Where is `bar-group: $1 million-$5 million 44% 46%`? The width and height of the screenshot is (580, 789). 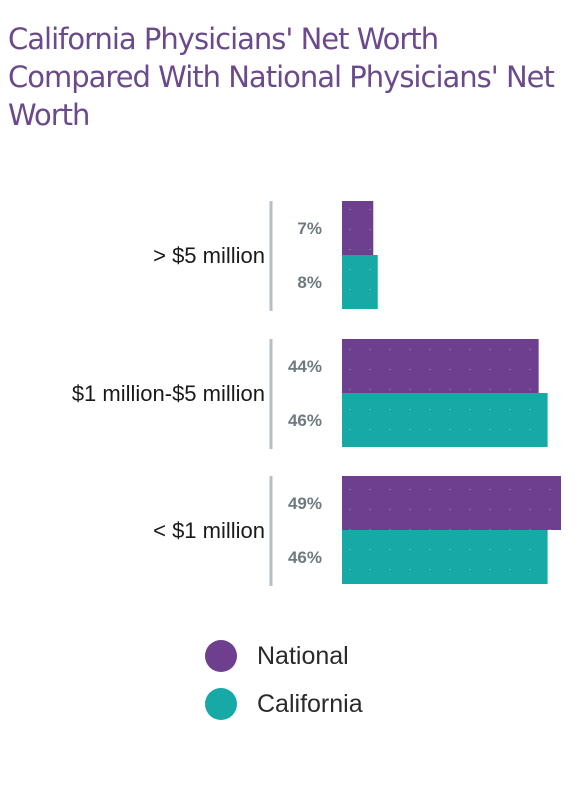
bar-group: $1 million-$5 million 44% 46% is located at coordinates (310, 394).